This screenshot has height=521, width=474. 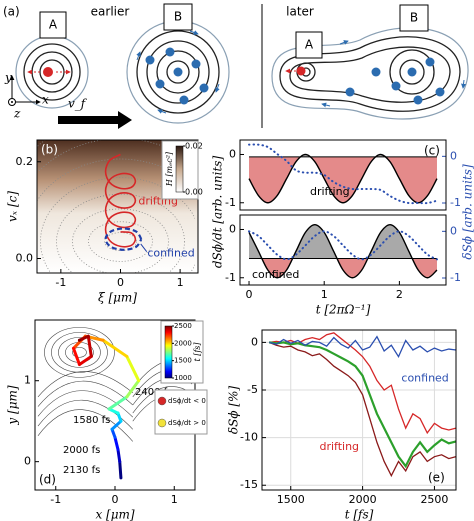 What do you see at coordinates (187, 423) in the screenshot?
I see `legend-label: dSϕ/dt > 0` at bounding box center [187, 423].